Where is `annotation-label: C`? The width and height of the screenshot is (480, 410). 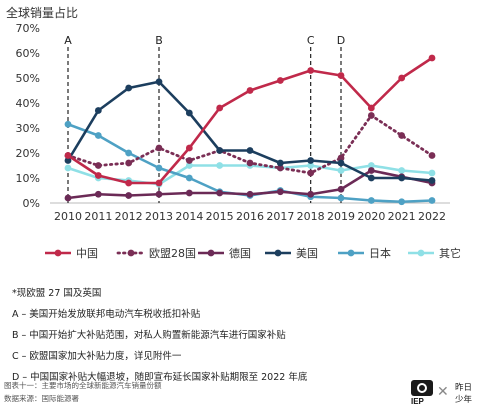 annotation-label: C is located at coordinates (311, 40).